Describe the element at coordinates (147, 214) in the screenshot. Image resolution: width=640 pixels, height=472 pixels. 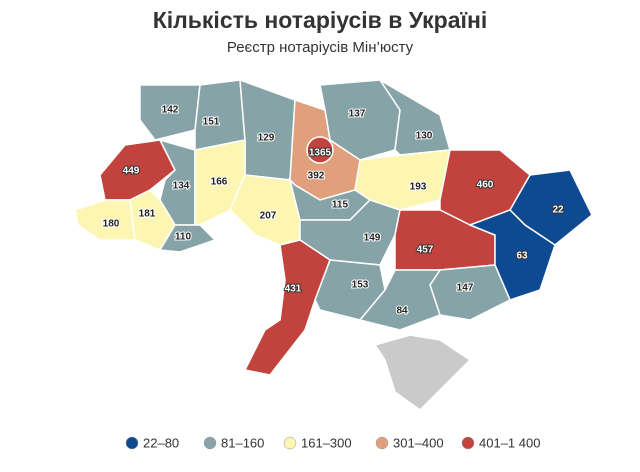
I see `region-label: 181` at that location.